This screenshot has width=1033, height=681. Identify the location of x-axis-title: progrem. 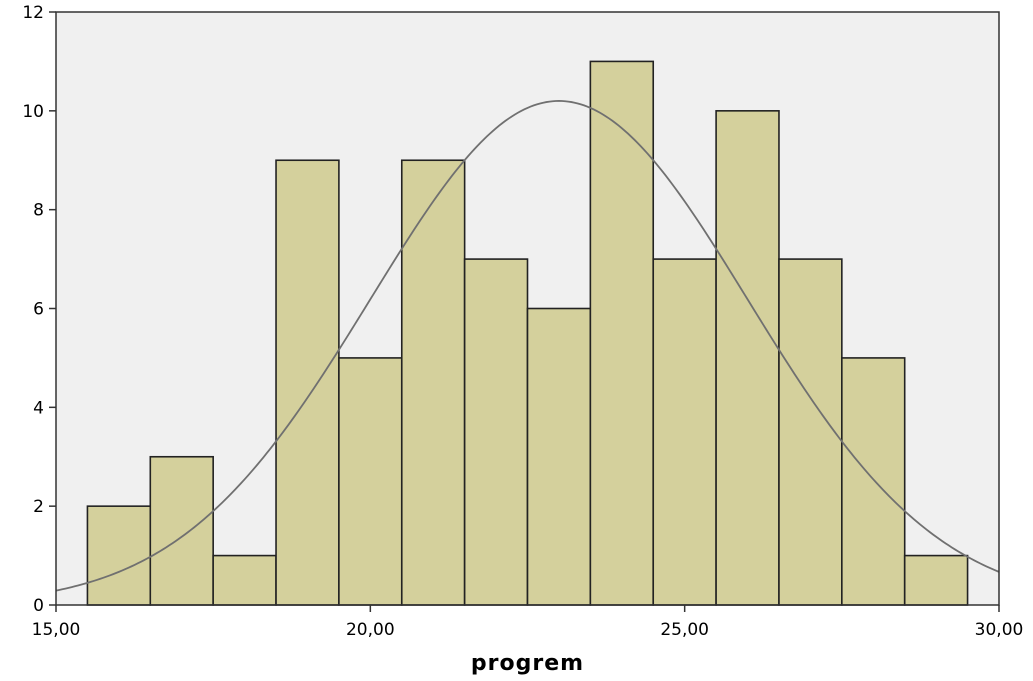
(527, 663).